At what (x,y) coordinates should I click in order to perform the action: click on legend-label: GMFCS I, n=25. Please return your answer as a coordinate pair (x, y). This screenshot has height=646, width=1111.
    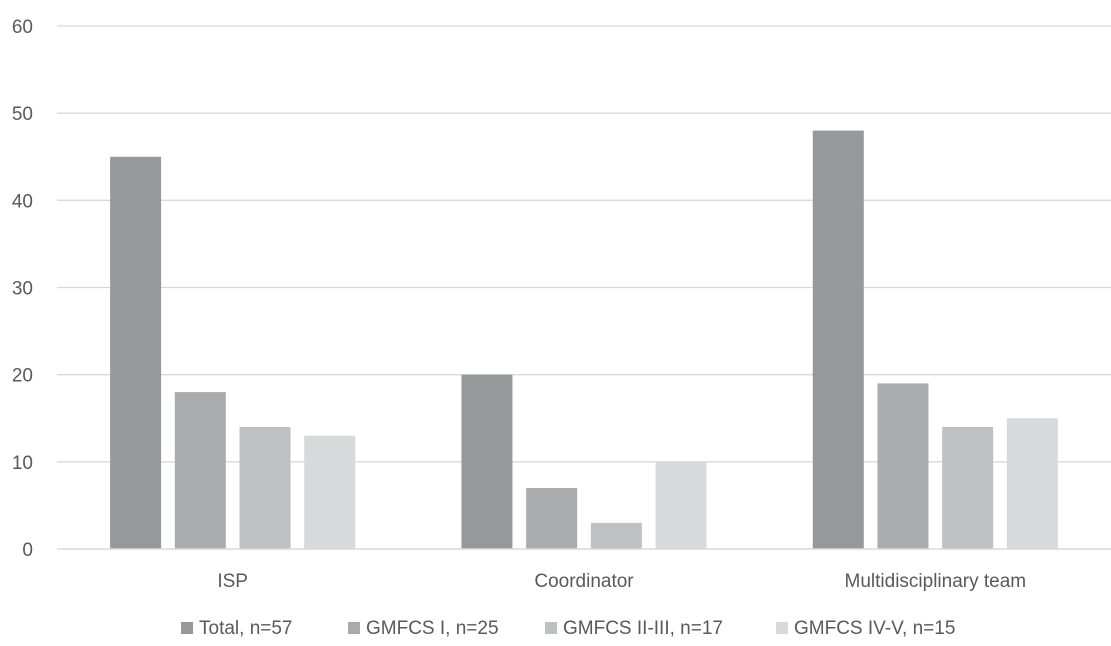
    Looking at the image, I should click on (432, 628).